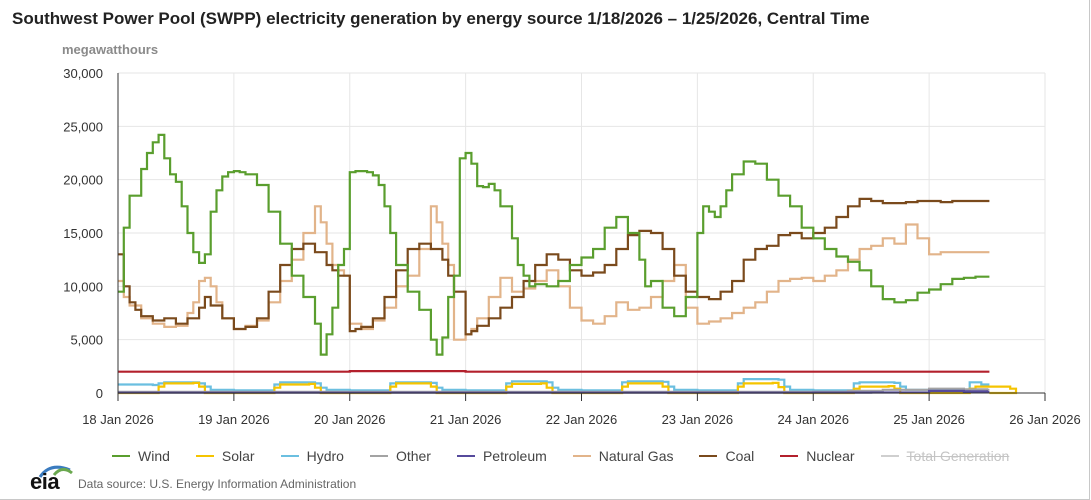 The height and width of the screenshot is (500, 1091). I want to click on legend-item-nuclear: Nuclear, so click(817, 456).